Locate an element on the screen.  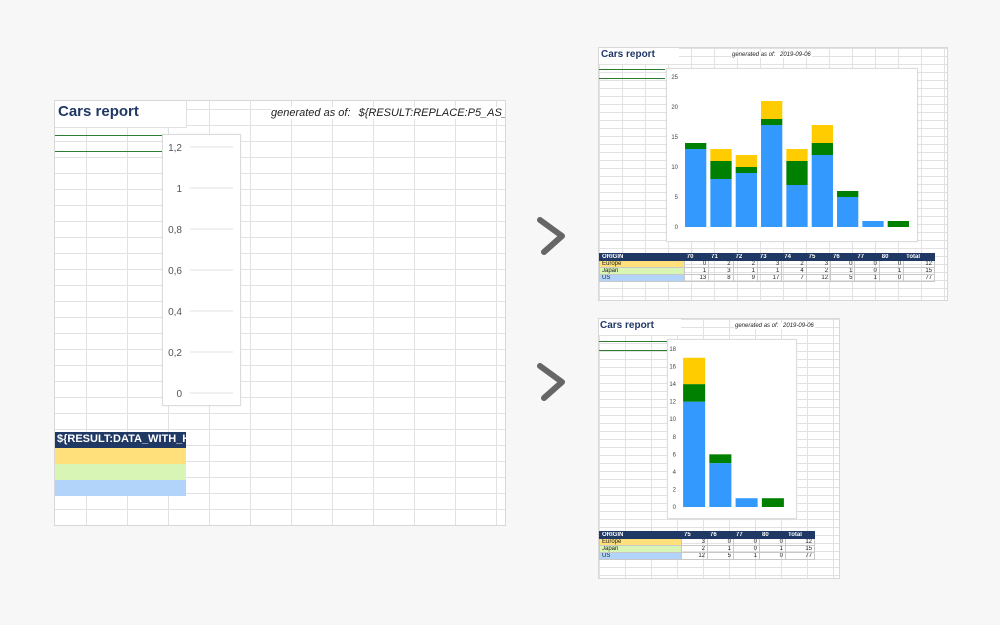
value-cell: 8 is located at coordinates (721, 278).